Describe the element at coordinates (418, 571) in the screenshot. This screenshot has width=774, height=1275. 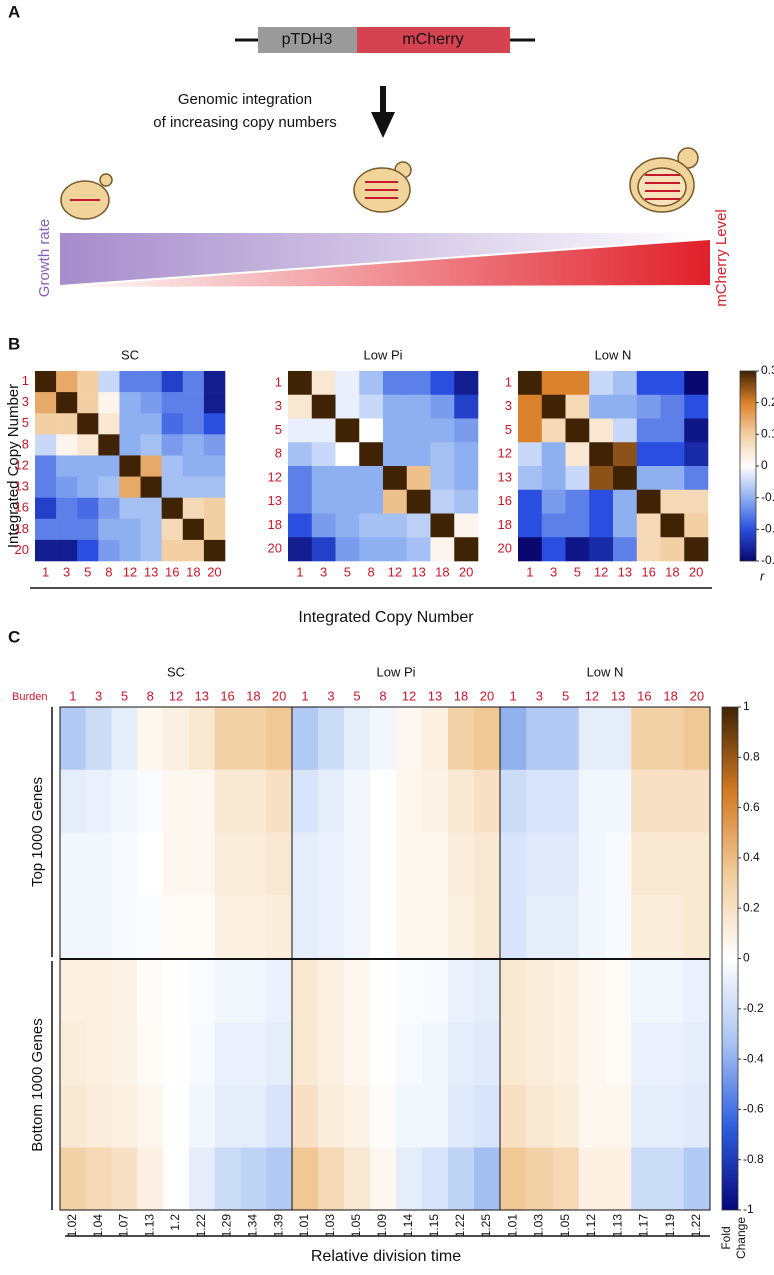
I see `column-label: 13` at that location.